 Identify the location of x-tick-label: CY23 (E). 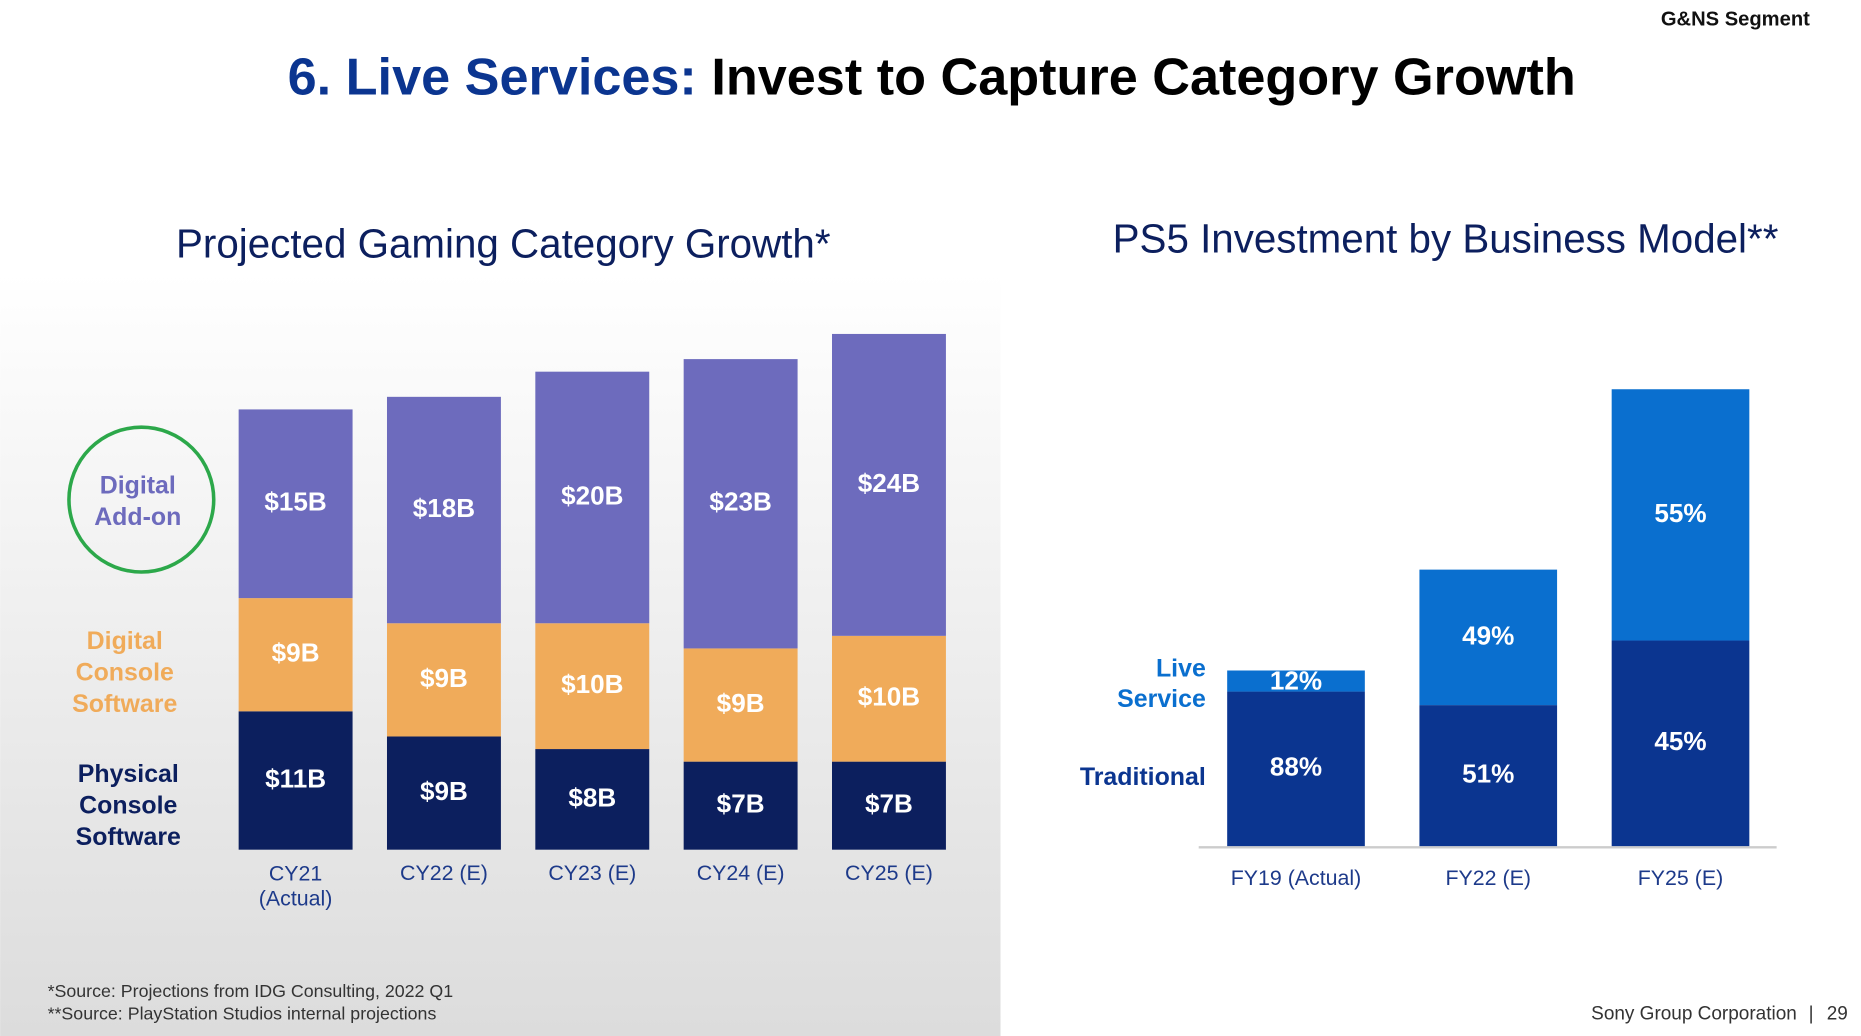
(592, 873).